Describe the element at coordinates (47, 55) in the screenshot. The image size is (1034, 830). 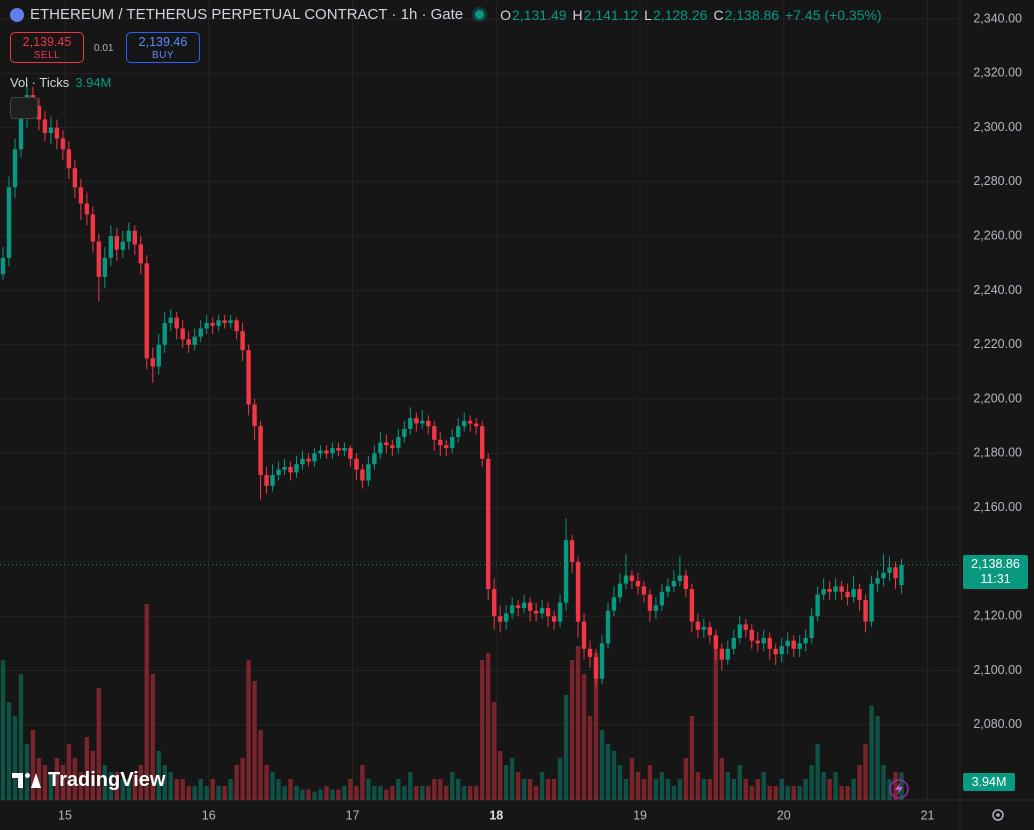
I see `sell-label: SELL` at that location.